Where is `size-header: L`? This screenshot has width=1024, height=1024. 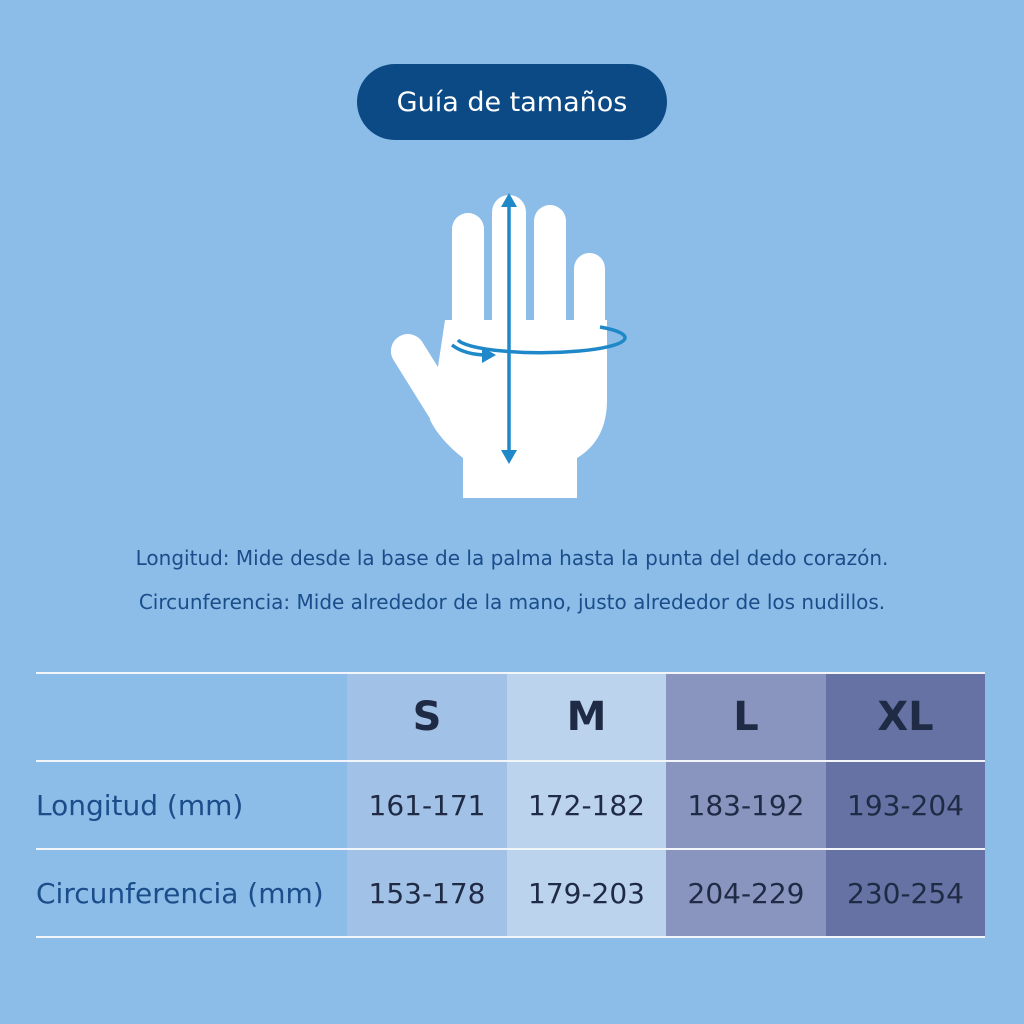 size-header: L is located at coordinates (746, 717).